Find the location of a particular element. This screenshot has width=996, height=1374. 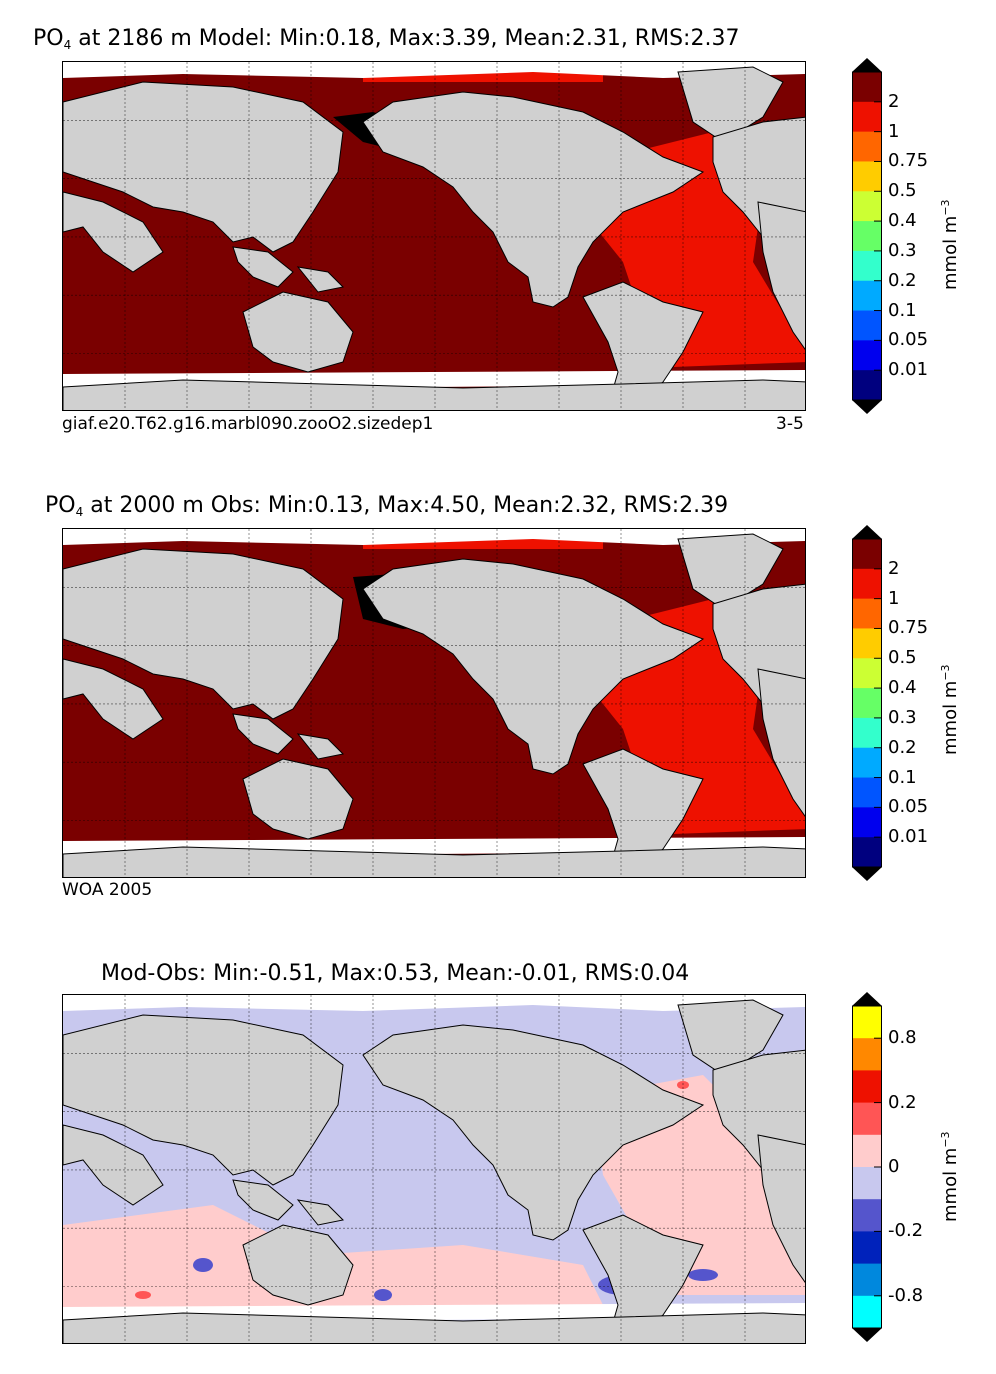

panel-1-footer-right: 3-5 is located at coordinates (790, 424).